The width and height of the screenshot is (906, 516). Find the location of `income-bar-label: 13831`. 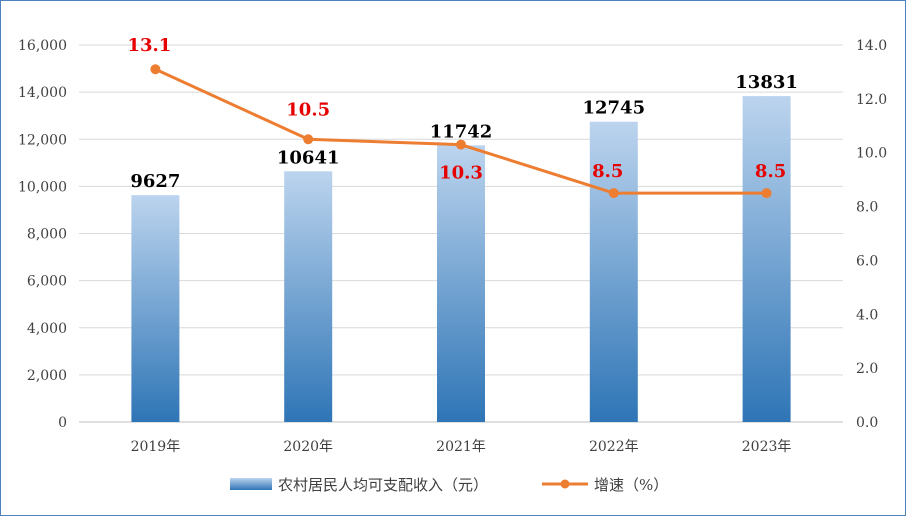

income-bar-label: 13831 is located at coordinates (766, 82).